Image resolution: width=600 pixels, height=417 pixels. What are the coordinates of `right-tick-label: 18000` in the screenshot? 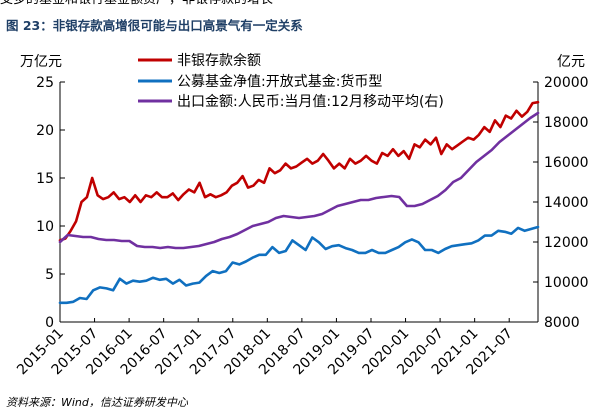 It's located at (566, 123).